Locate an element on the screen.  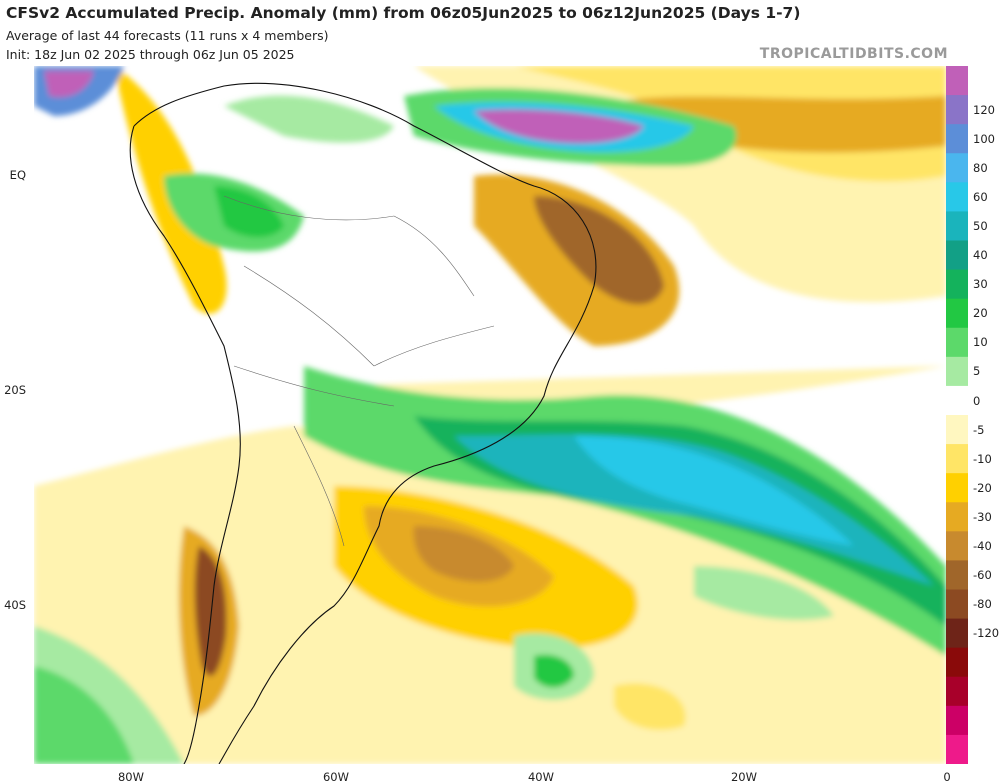
colorbar-label: 40 is located at coordinates (980, 255).